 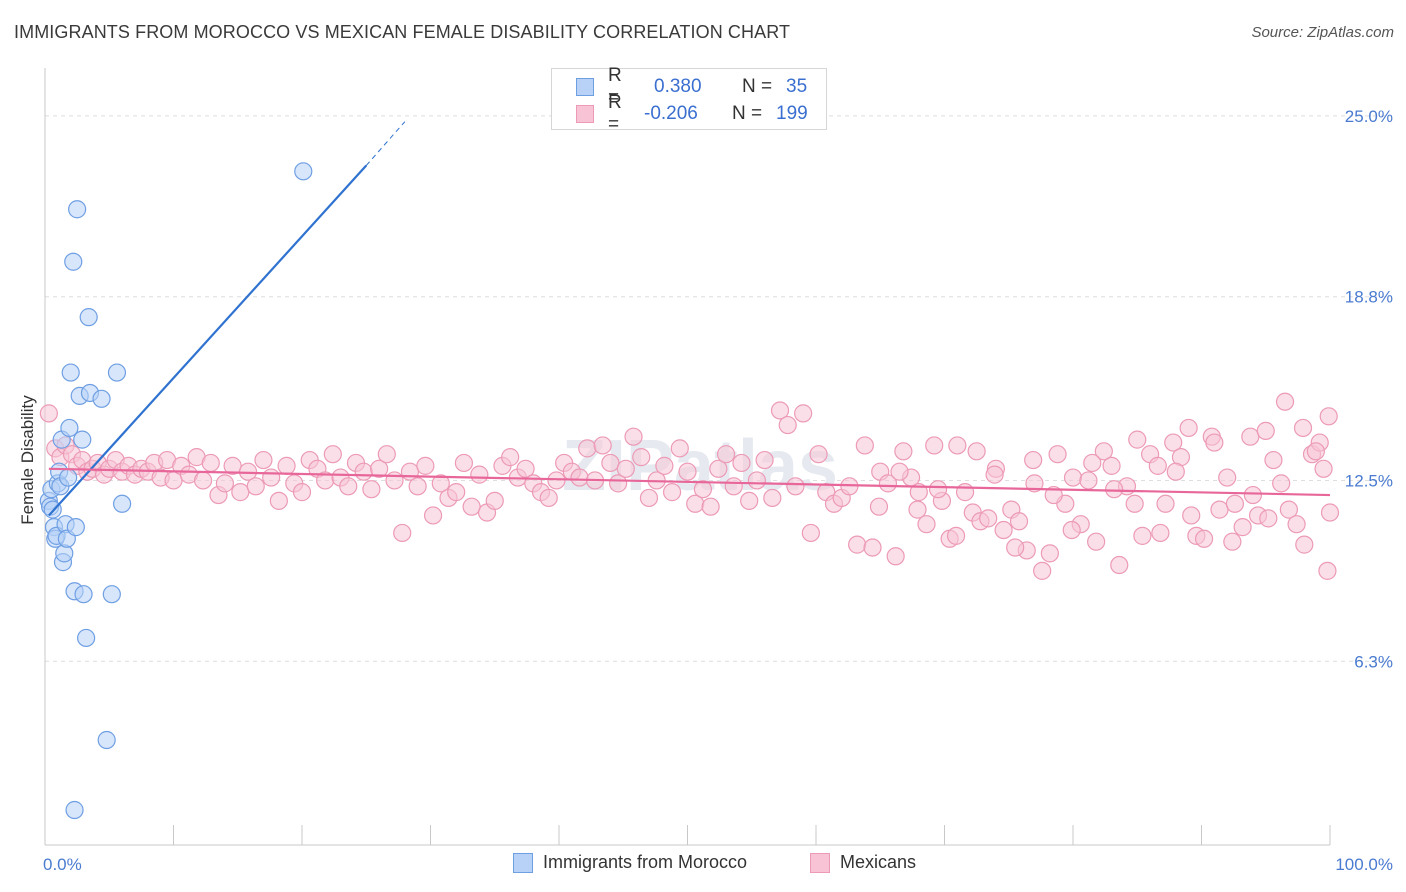 I want to click on y-tick-label: 18.8%, so click(x=1369, y=297).